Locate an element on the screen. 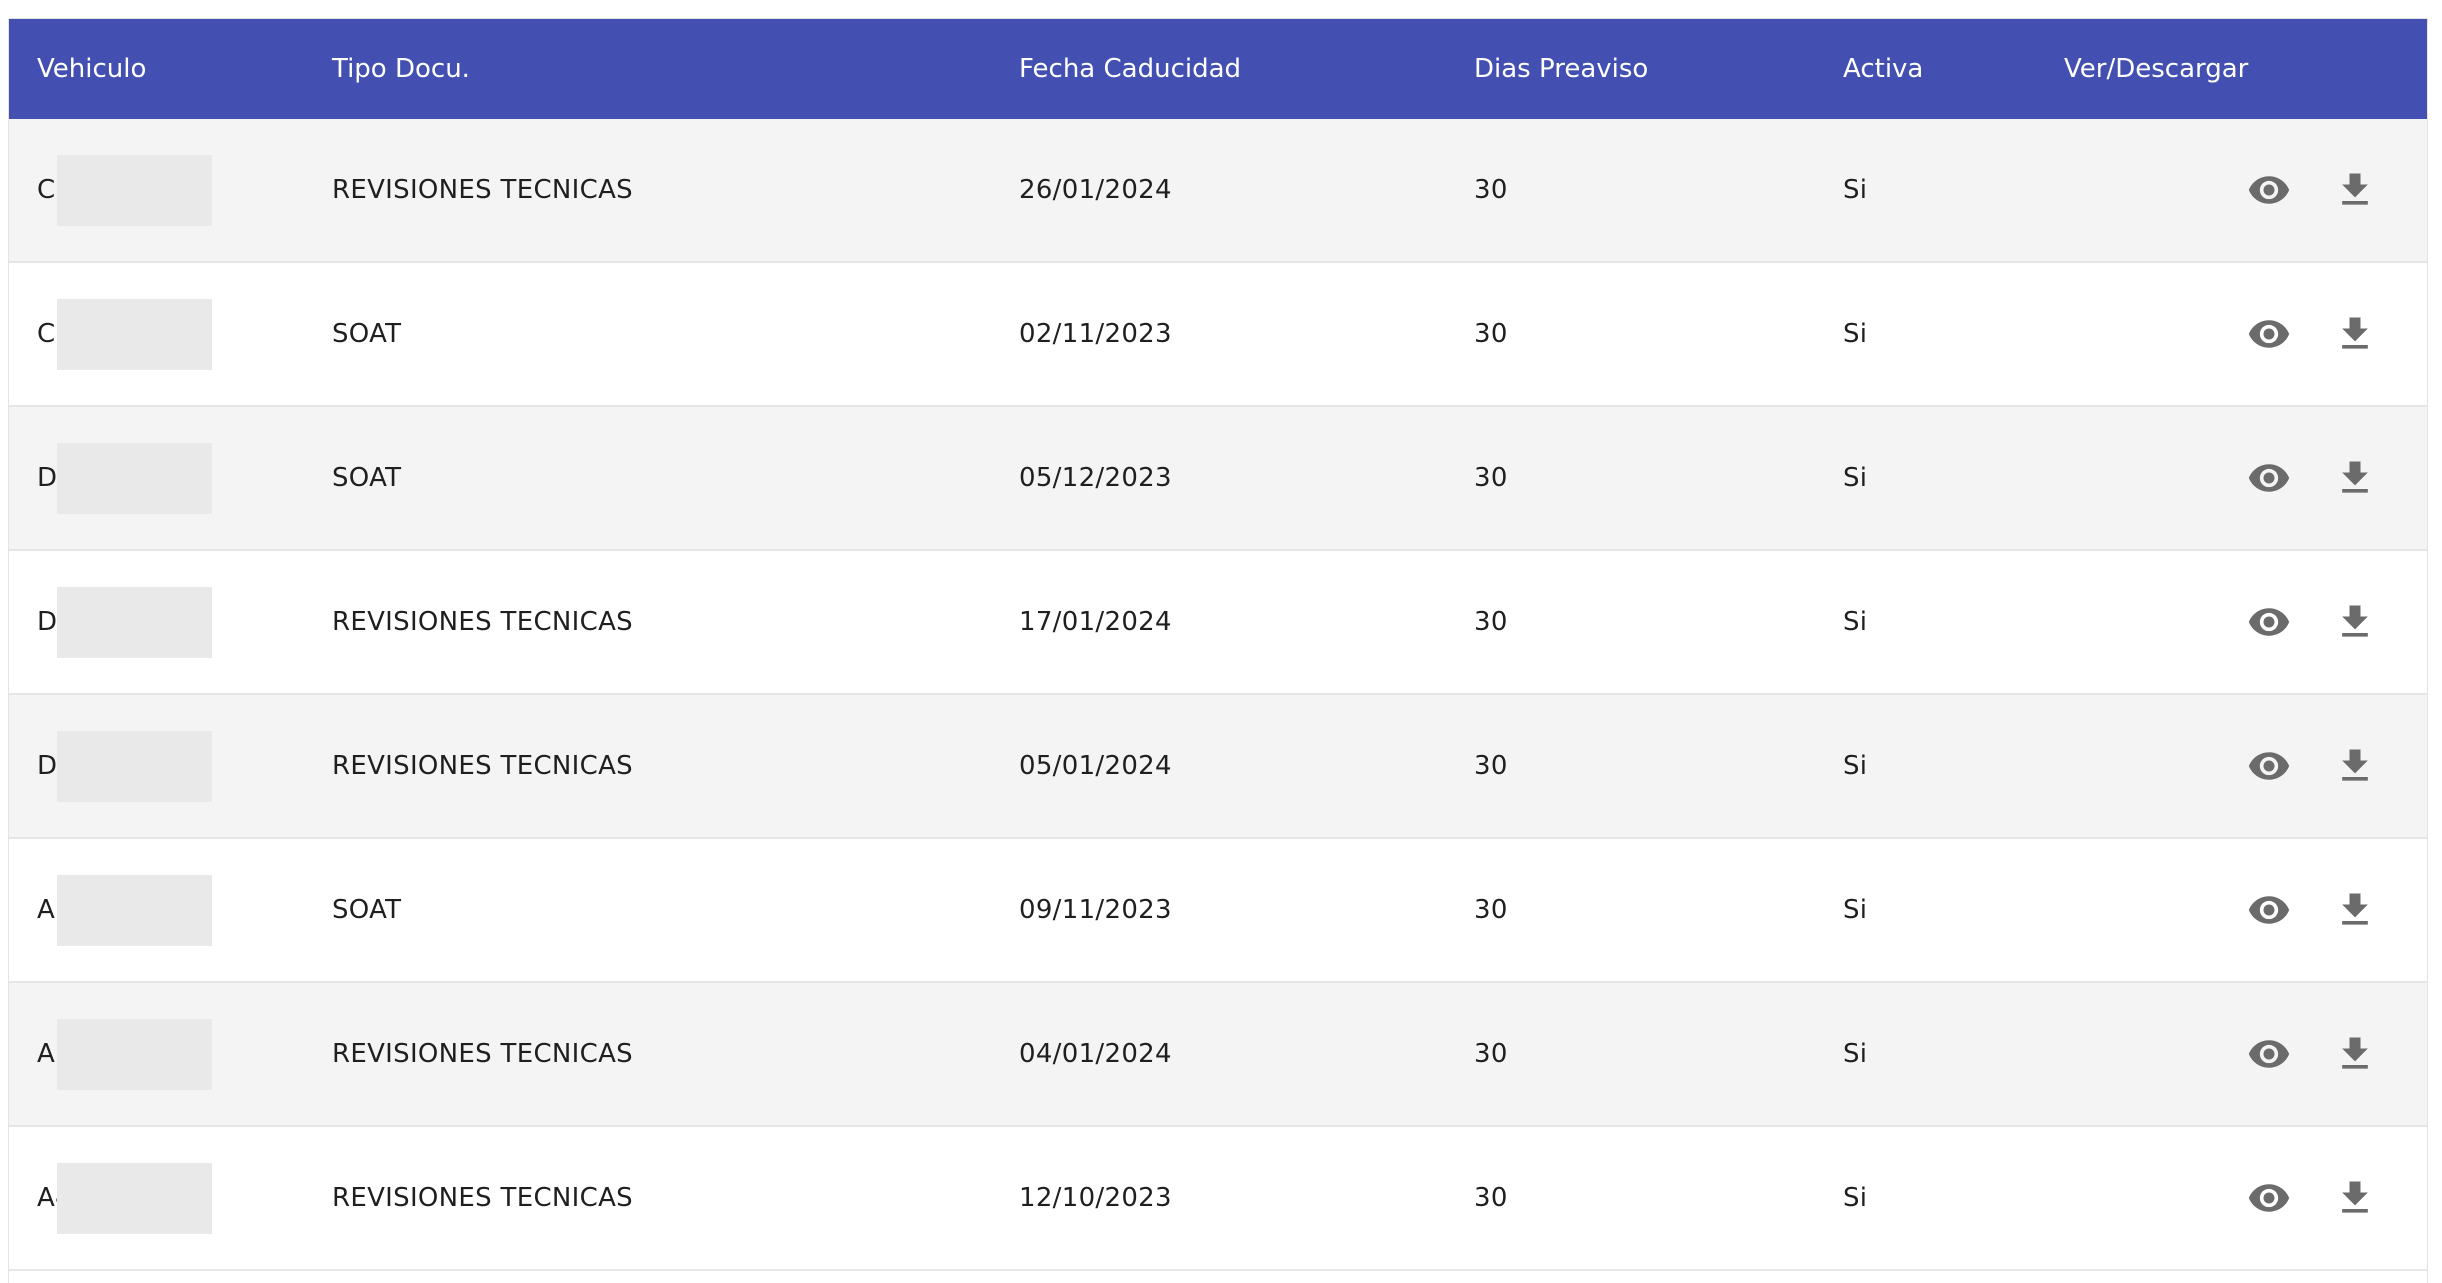 This screenshot has width=2442, height=1283. cell-fecha-caducidad: 05/12/2023 is located at coordinates (1095, 478).